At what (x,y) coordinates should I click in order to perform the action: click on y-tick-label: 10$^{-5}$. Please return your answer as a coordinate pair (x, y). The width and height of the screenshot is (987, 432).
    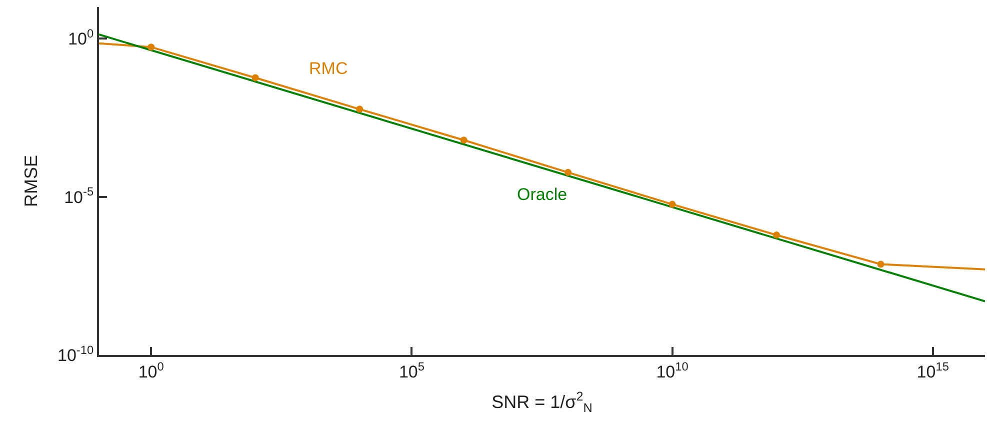
    Looking at the image, I should click on (79, 195).